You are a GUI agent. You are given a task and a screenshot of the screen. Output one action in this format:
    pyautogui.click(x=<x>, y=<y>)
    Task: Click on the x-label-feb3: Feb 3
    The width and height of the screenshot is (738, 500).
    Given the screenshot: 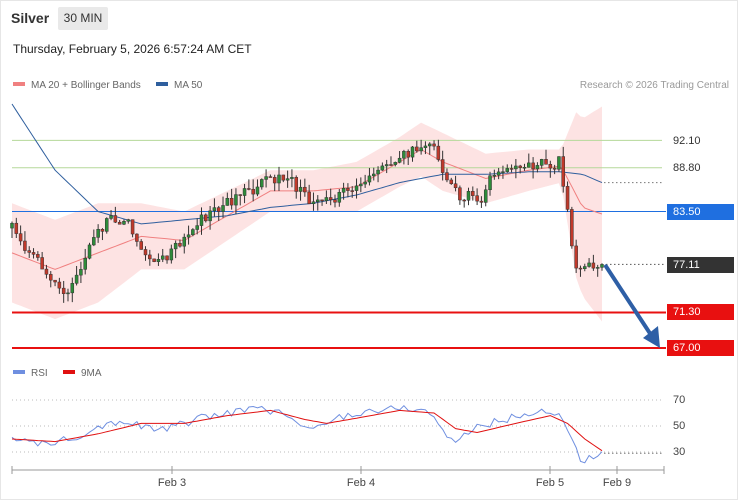 What is the action you would take?
    pyautogui.click(x=172, y=483)
    